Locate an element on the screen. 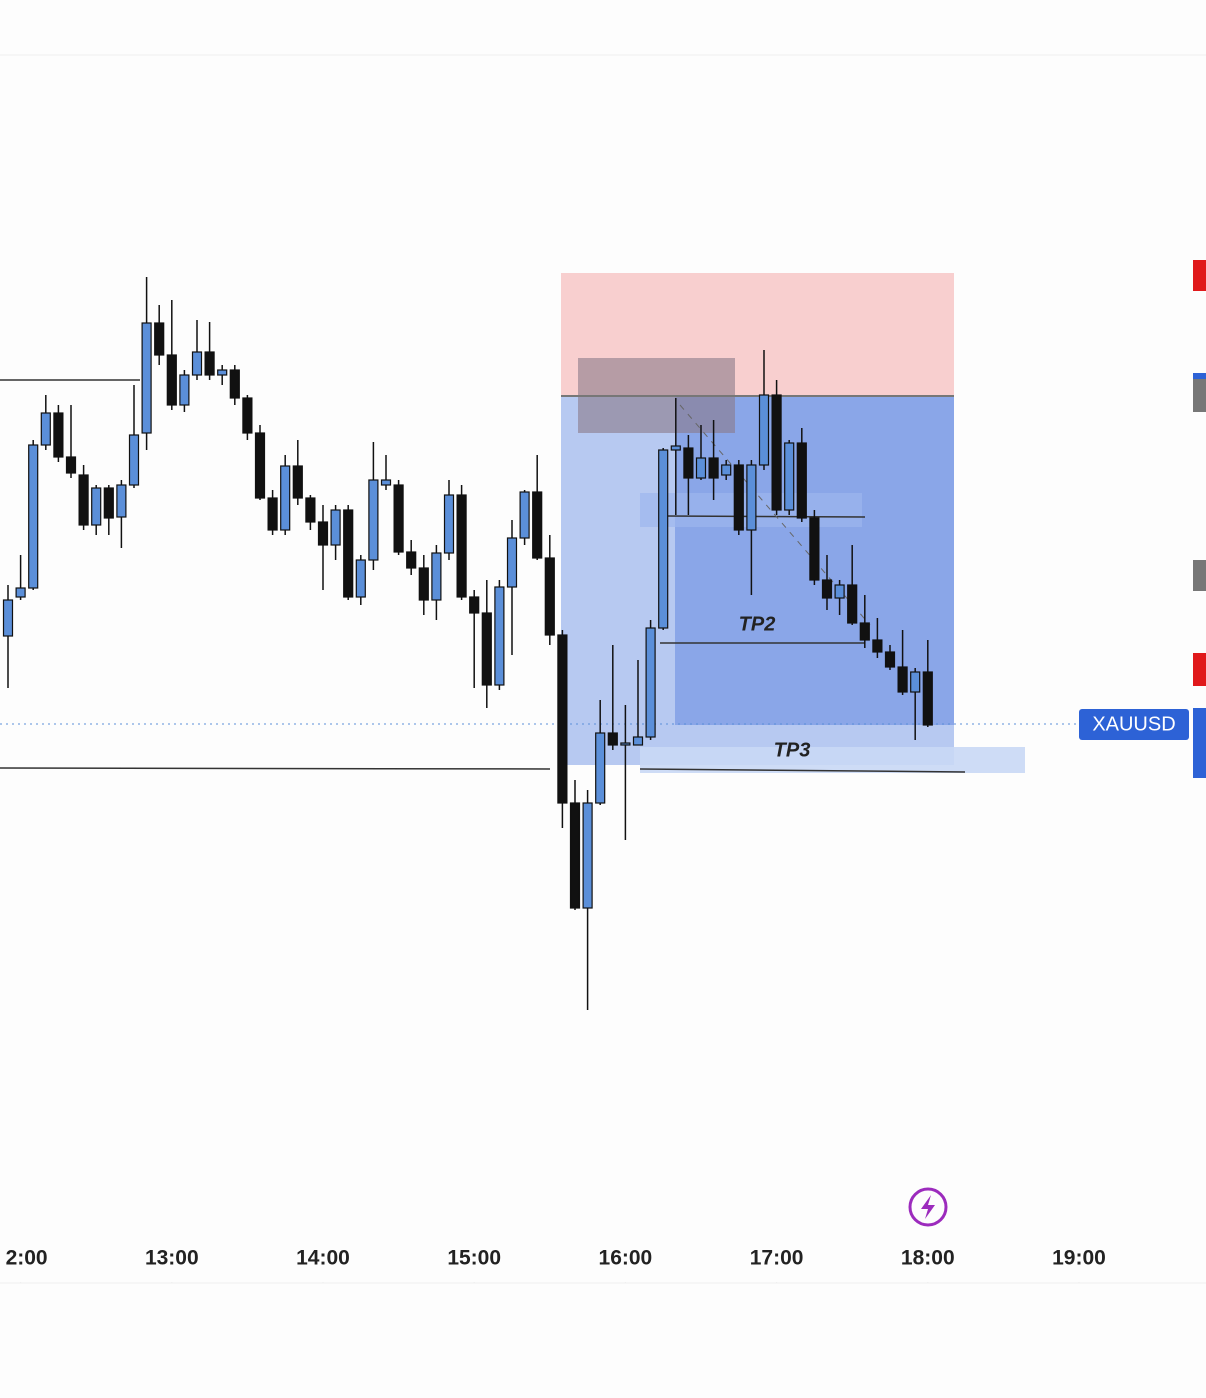  x-tick-label: 16:00 is located at coordinates (626, 1258).